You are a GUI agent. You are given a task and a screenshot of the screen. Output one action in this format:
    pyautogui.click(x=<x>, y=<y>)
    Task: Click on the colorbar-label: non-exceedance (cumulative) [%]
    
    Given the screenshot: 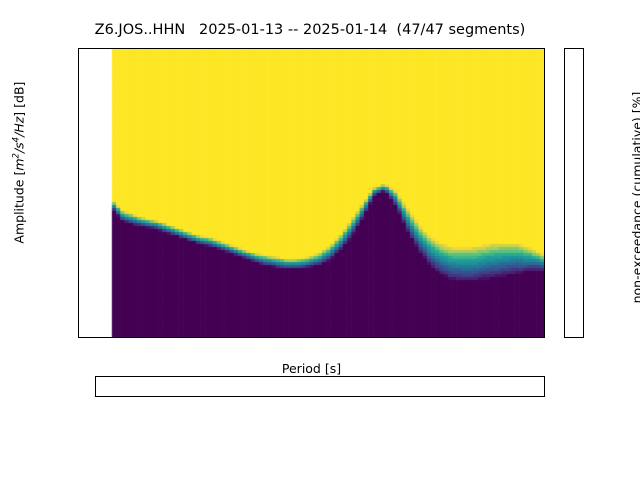 What is the action you would take?
    pyautogui.click(x=634, y=197)
    